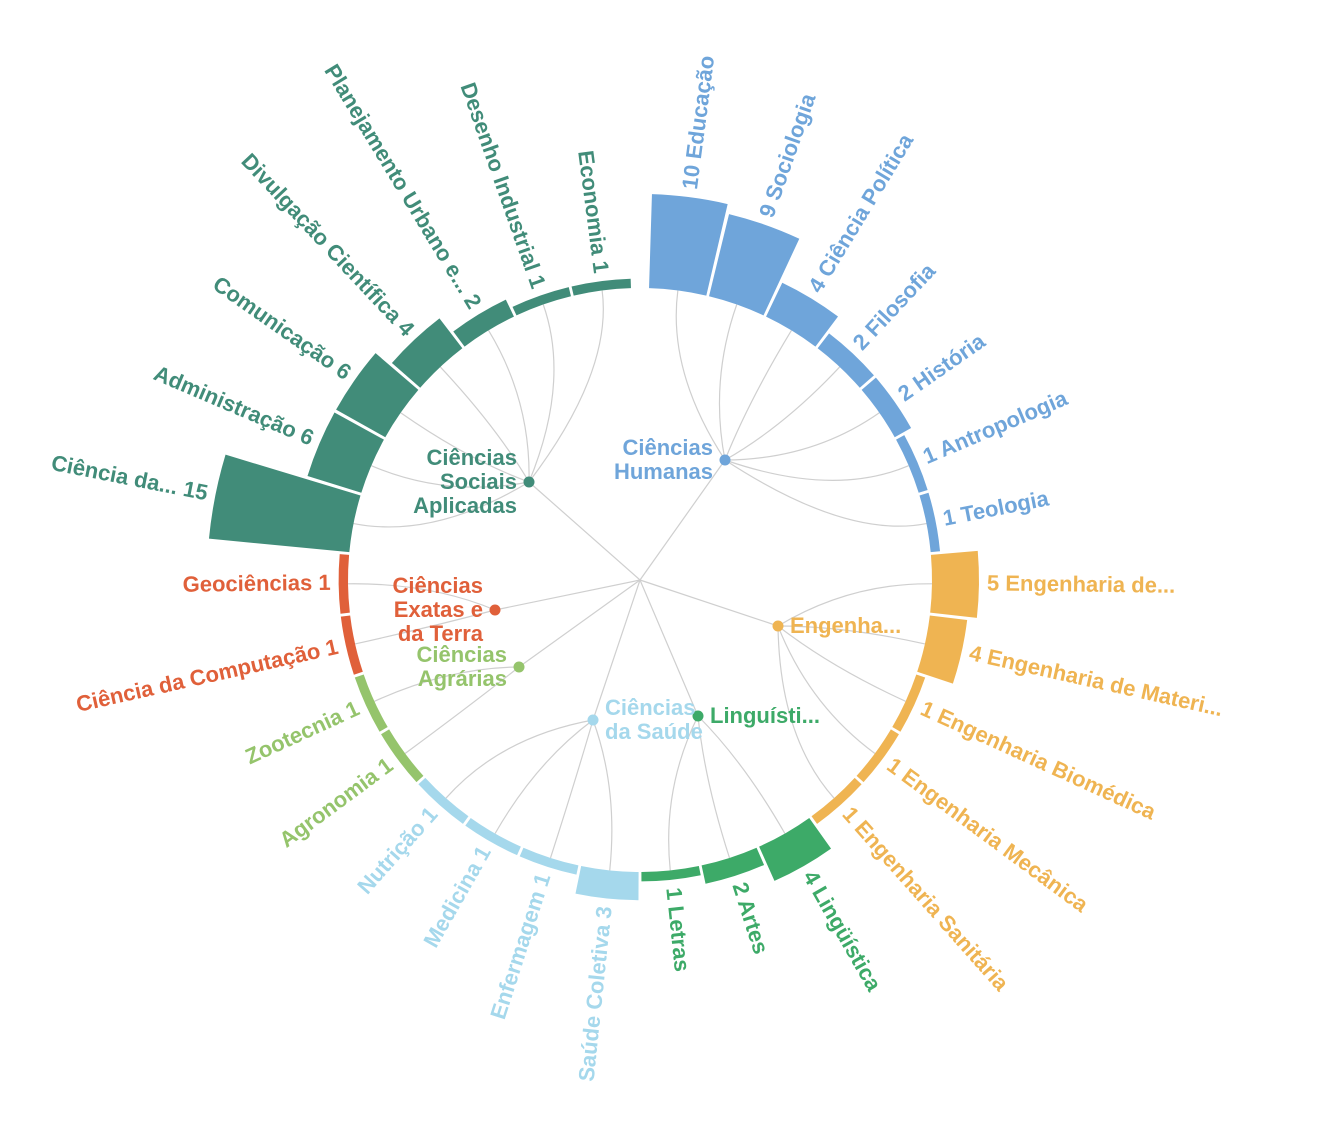 The width and height of the screenshot is (1332, 1136). What do you see at coordinates (593, 720) in the screenshot?
I see `category-node-cie-ncias-da-sau-de` at bounding box center [593, 720].